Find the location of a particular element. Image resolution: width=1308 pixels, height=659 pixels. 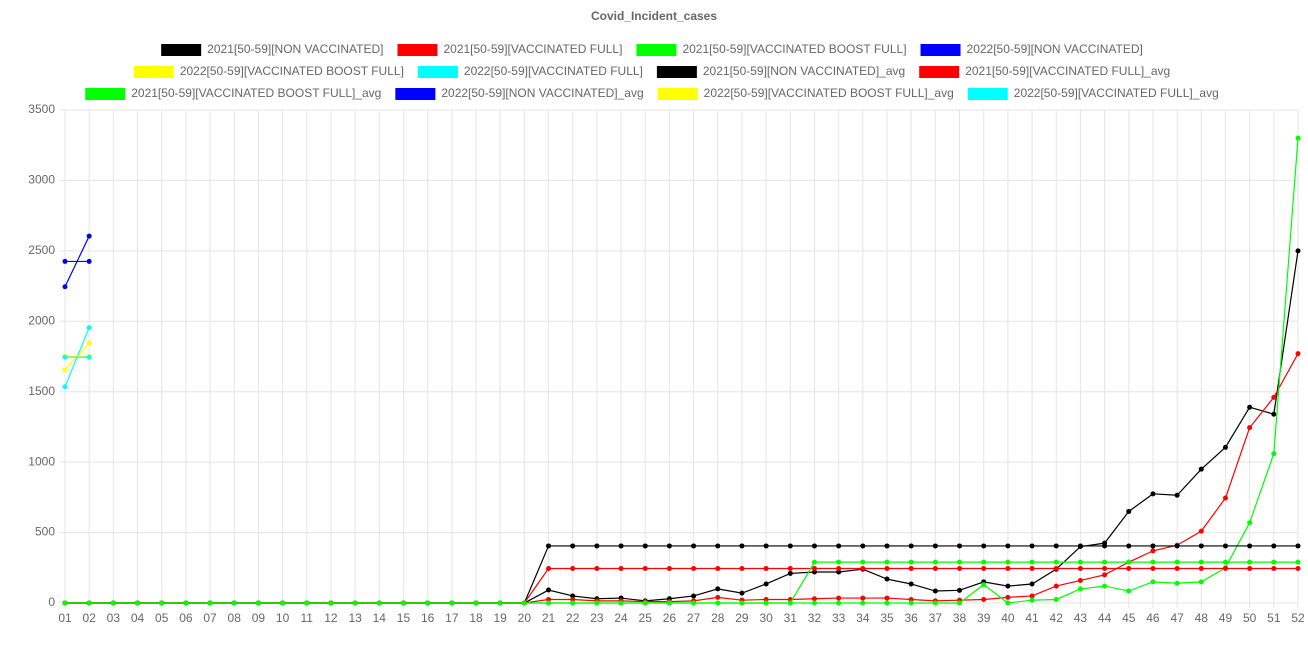

x-tick-label: 35 is located at coordinates (887, 618).